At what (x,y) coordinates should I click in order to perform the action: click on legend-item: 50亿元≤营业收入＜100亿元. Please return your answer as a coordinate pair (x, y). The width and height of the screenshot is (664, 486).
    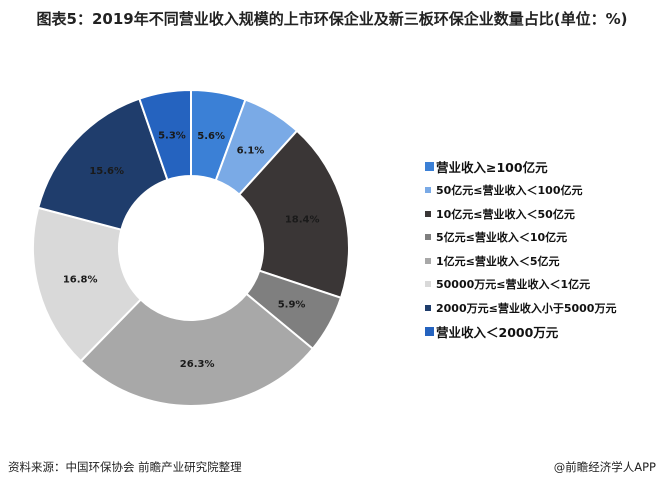
    Looking at the image, I should click on (520, 191).